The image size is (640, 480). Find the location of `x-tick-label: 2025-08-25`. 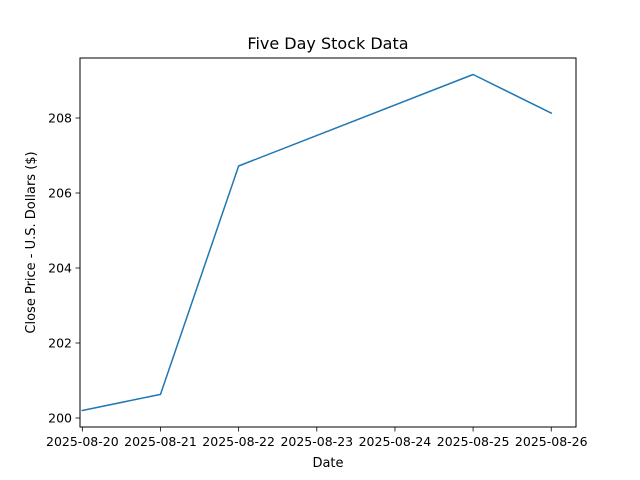

x-tick-label: 2025-08-25 is located at coordinates (473, 441).